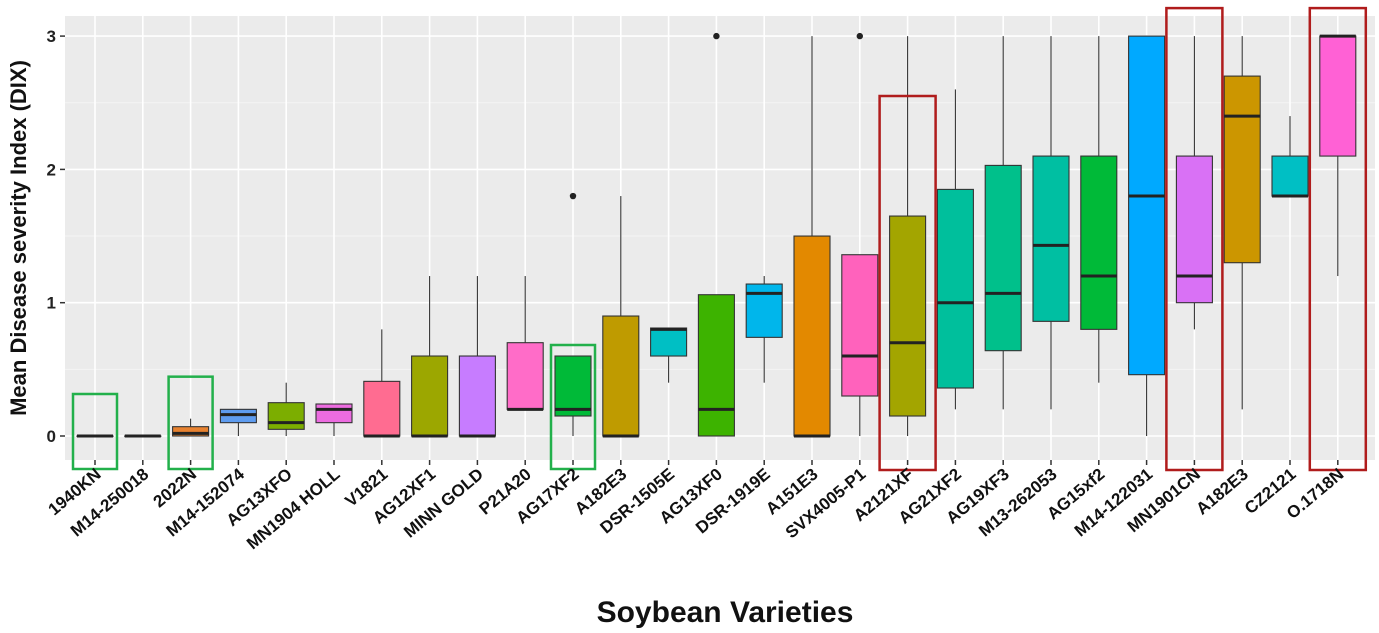 This screenshot has height=633, width=1379. Describe the element at coordinates (1221, 492) in the screenshot. I see `x-tick-label: A182E3` at that location.